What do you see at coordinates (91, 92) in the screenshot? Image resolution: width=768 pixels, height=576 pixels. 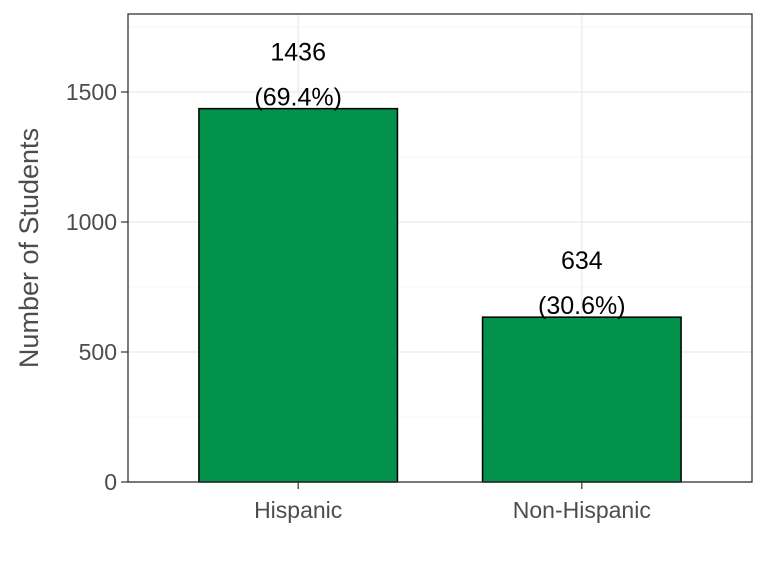 I see `y-tick-label: 1500` at bounding box center [91, 92].